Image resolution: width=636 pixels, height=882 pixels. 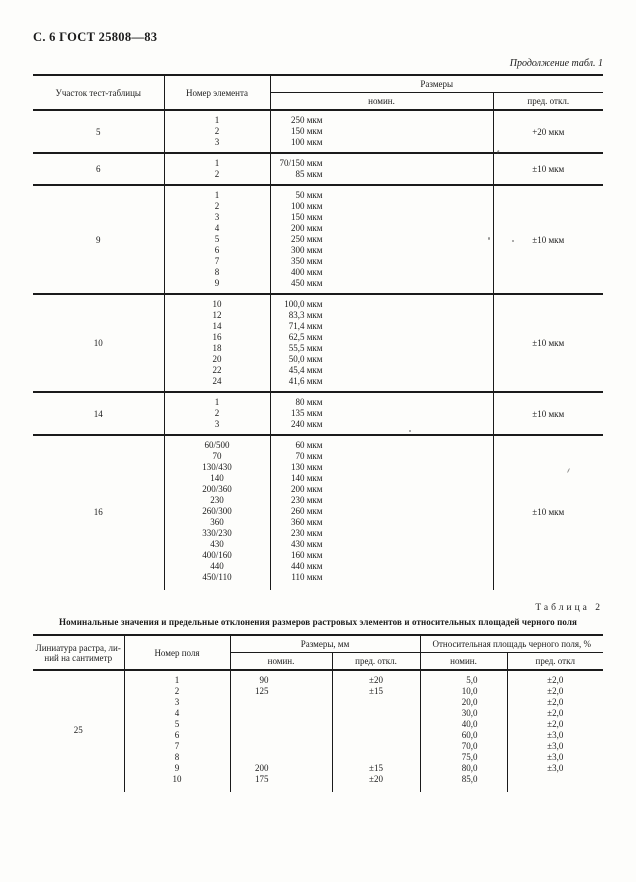 I want to click on element-number: 22, so click(x=217, y=370).